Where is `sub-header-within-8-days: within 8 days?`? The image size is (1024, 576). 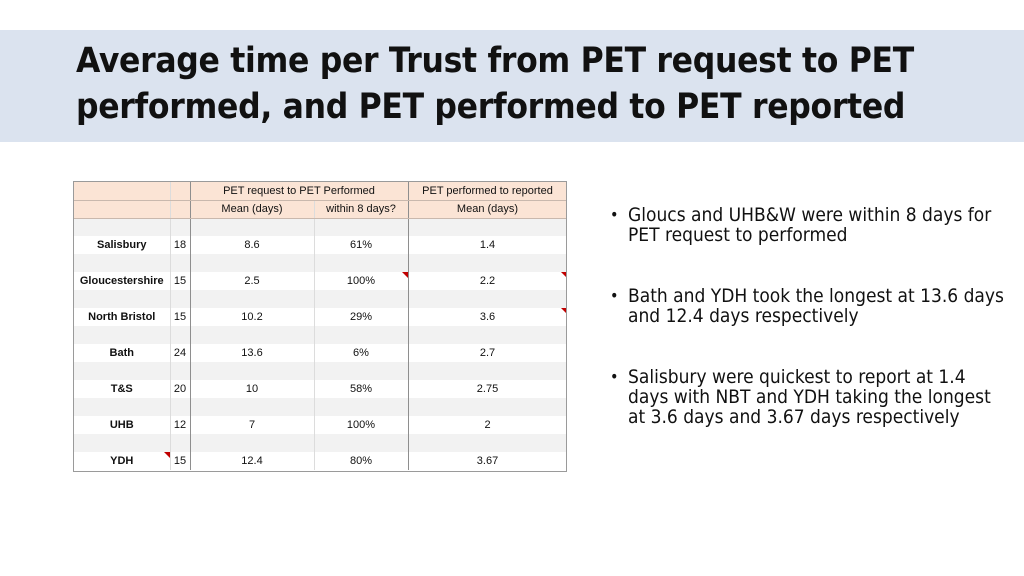
sub-header-within-8-days: within 8 days? is located at coordinates (361, 209).